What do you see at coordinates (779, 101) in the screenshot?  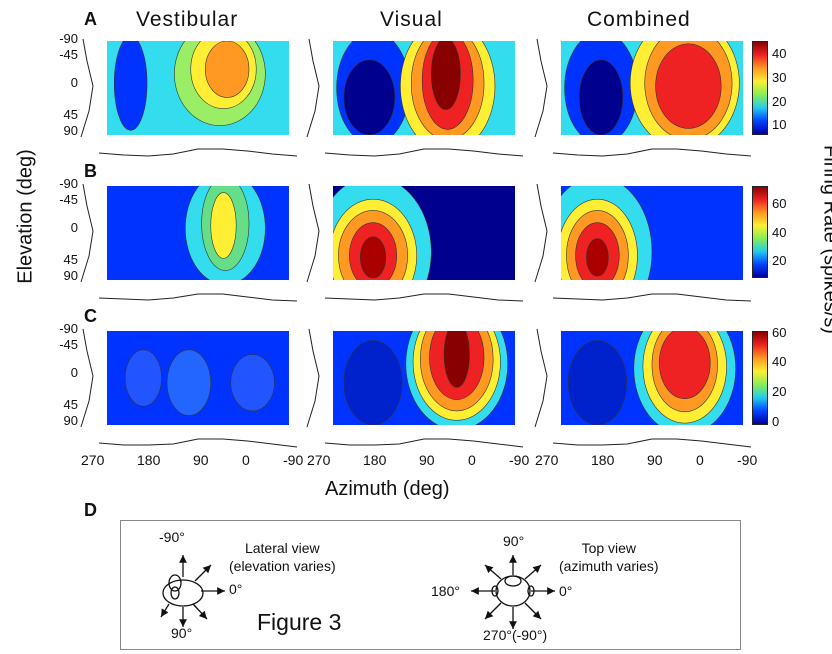 I see `colorbar-a-tick: 20` at bounding box center [779, 101].